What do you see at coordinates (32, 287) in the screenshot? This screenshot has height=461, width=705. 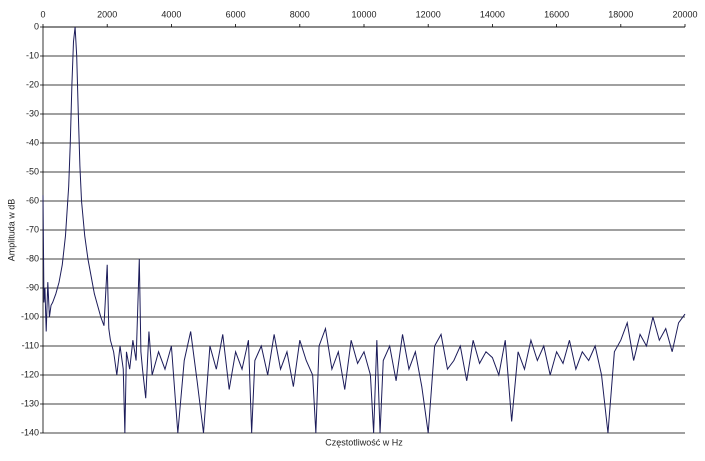 I see `y-tick-label: -90` at bounding box center [32, 287].